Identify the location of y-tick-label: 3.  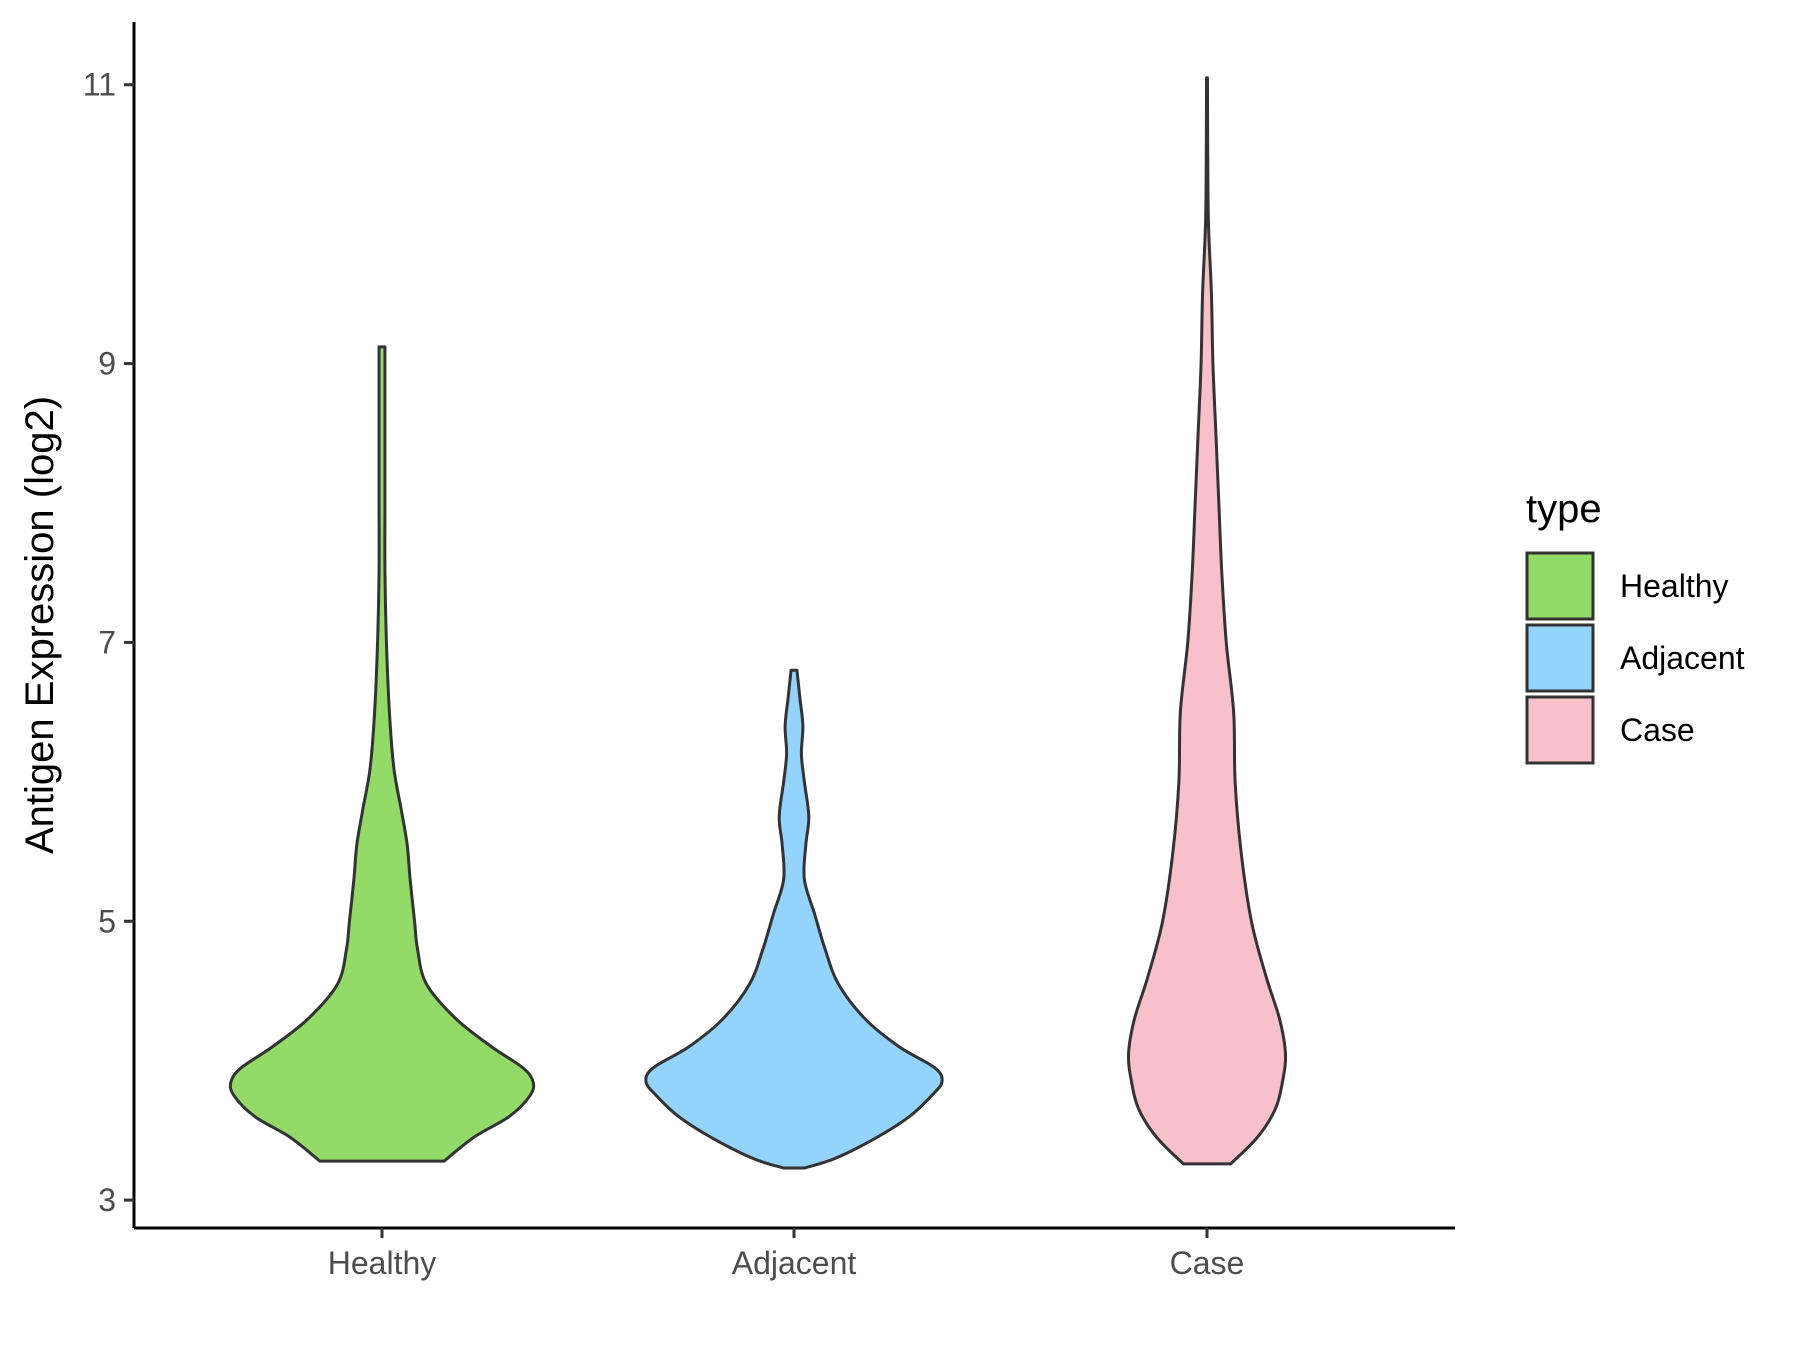
(107, 1200).